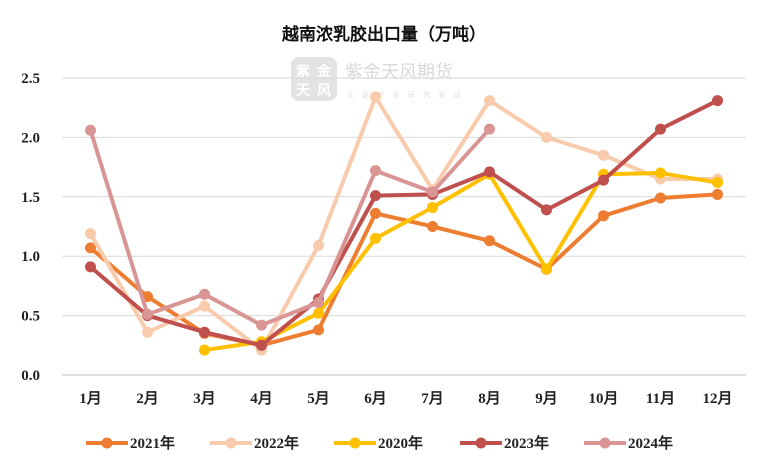  What do you see at coordinates (30, 138) in the screenshot?
I see `y-tick-label: 2.0` at bounding box center [30, 138].